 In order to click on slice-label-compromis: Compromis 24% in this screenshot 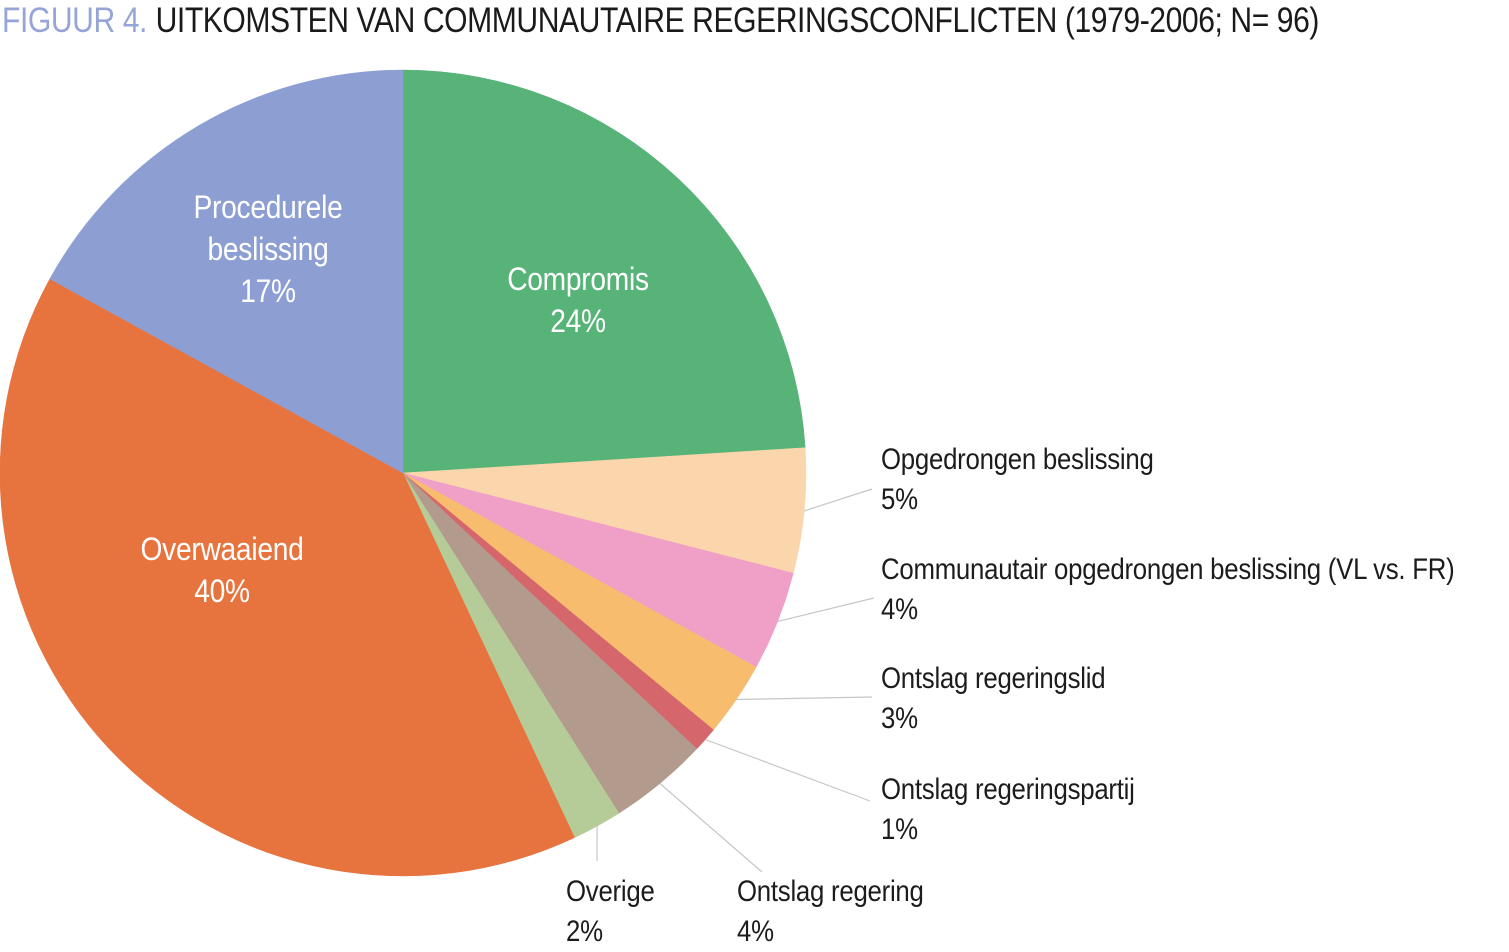, I will do `click(577, 300)`.